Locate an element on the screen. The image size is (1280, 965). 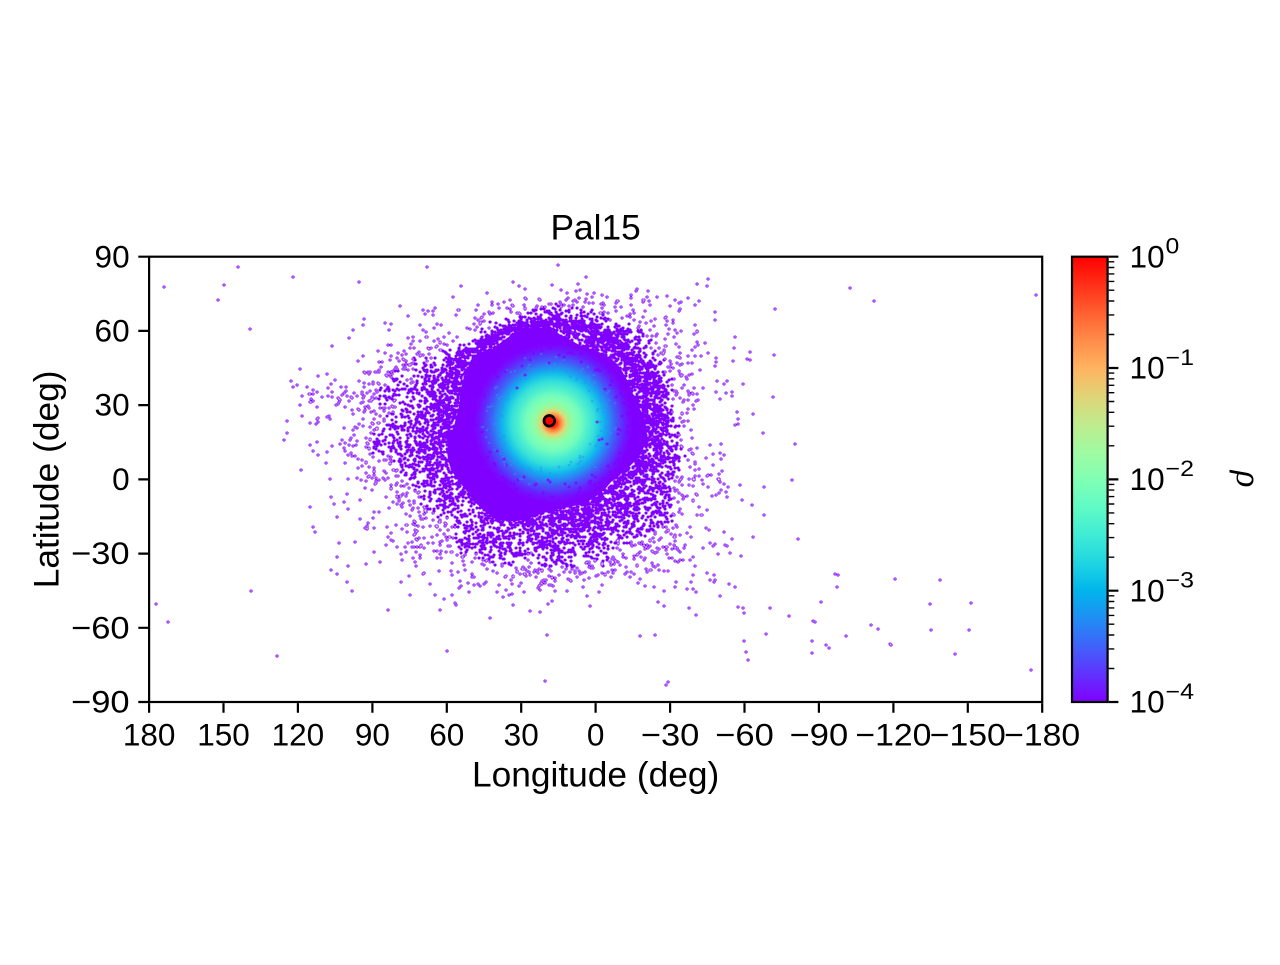
svg-text: −3 is located at coordinates (1180, 580).